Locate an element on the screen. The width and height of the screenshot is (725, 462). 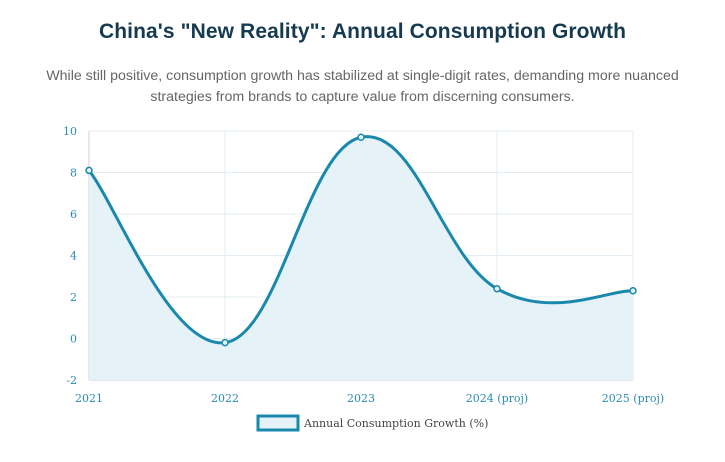
legend: Annual Consumption Growth (%) is located at coordinates (372, 423).